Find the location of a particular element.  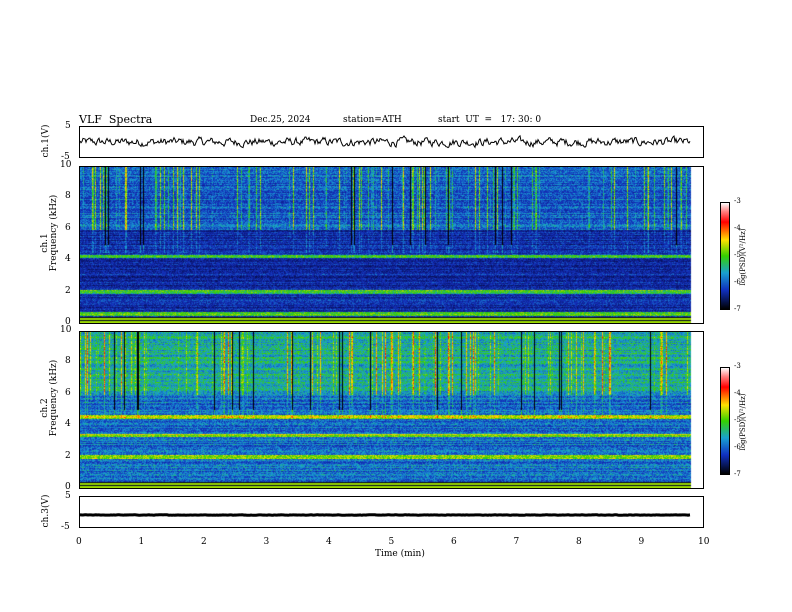

chart-title: VLF Spectra is located at coordinates (116, 119).